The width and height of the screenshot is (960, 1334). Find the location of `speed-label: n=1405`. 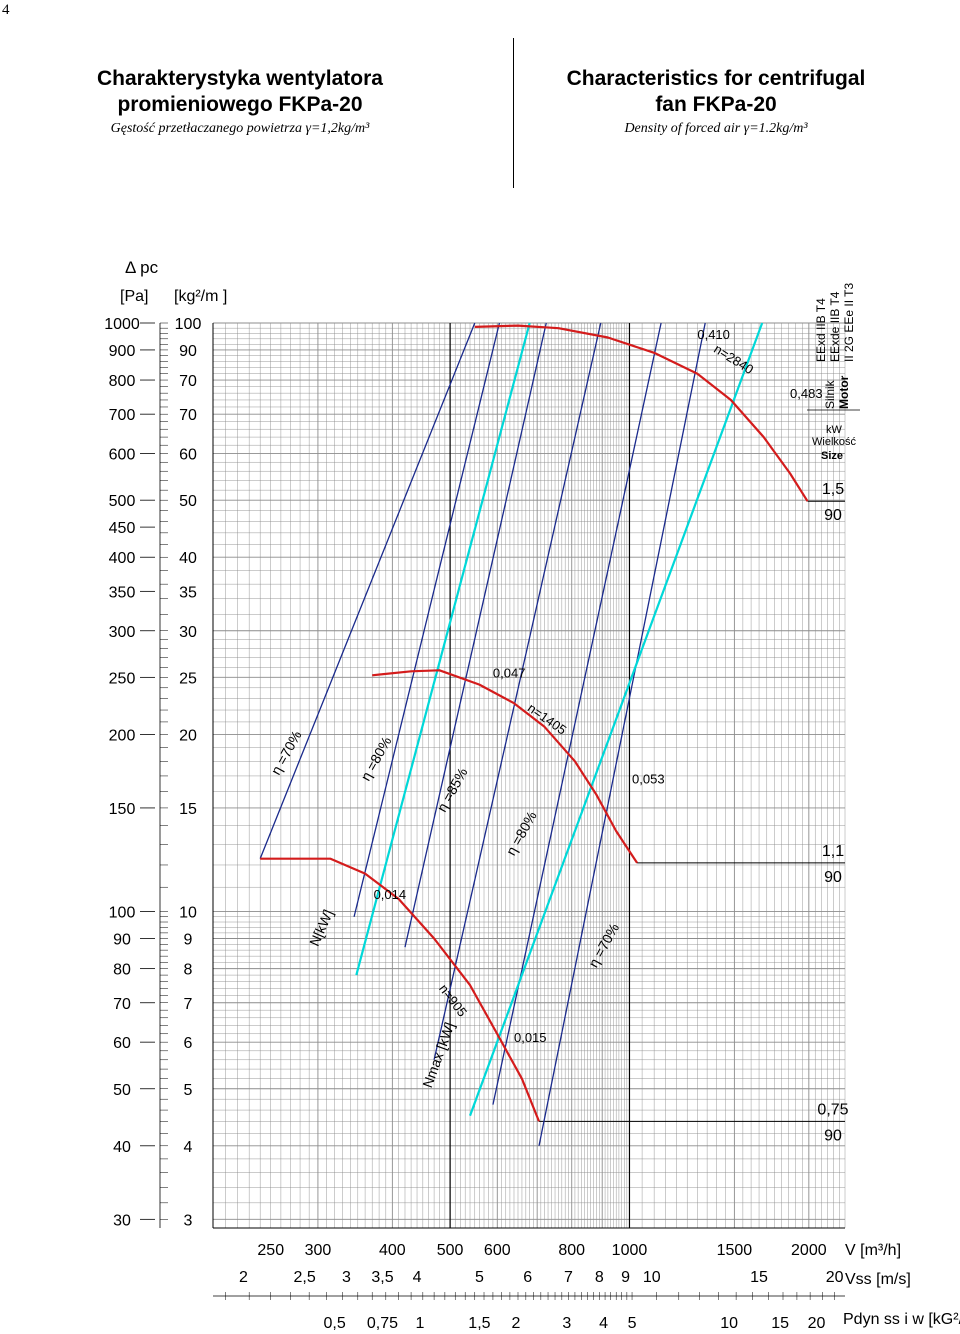

speed-label: n=1405 is located at coordinates (547, 718).